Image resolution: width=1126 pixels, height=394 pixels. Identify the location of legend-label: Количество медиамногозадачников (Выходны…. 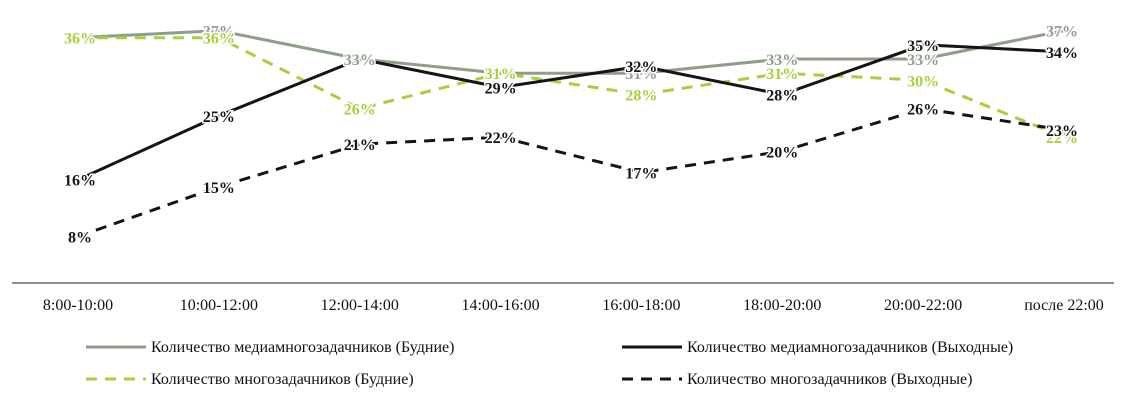
(850, 347).